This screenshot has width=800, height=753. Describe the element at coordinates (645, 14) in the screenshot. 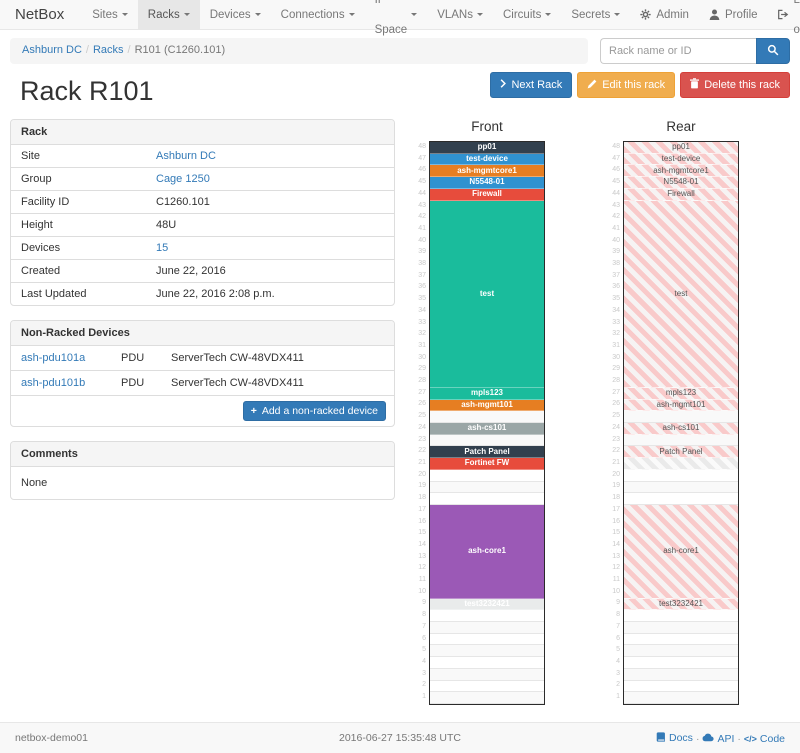

I see `gear-icon` at that location.